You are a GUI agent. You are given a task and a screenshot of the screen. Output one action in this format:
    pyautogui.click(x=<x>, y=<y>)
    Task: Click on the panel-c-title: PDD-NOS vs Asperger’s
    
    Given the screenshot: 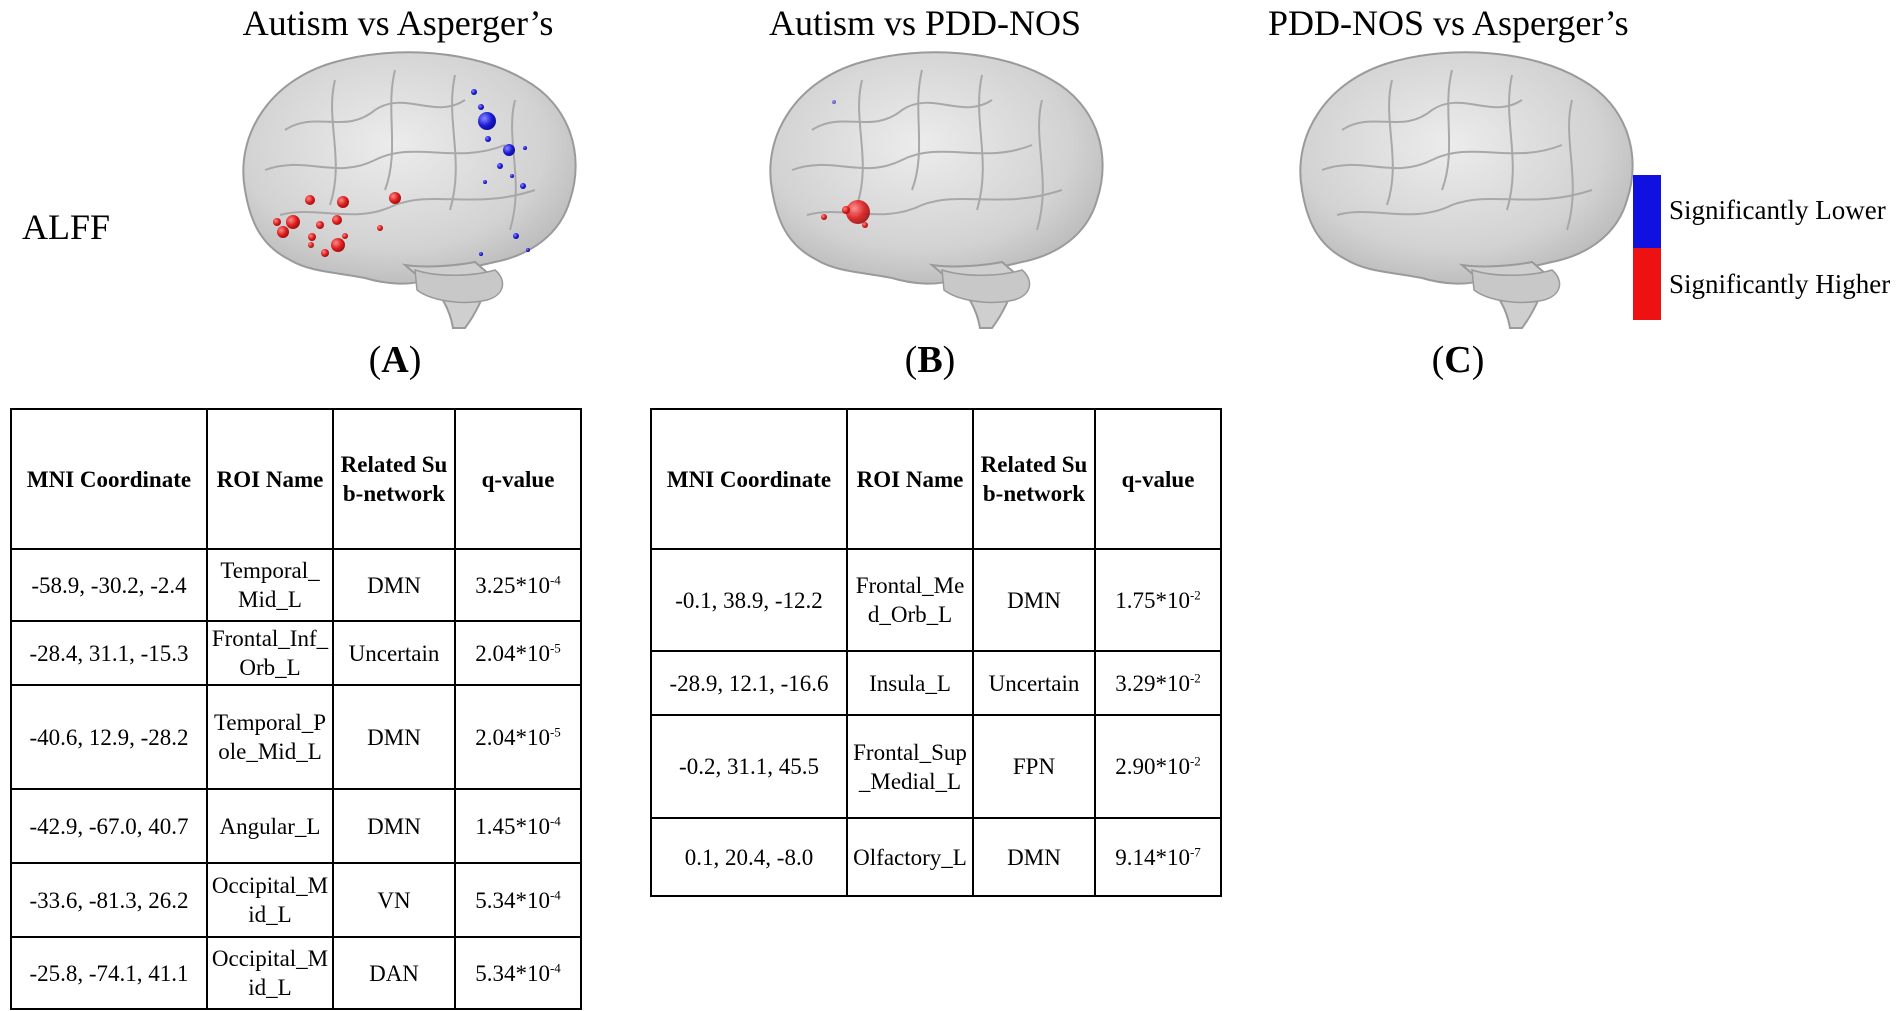 What is the action you would take?
    pyautogui.click(x=1448, y=23)
    